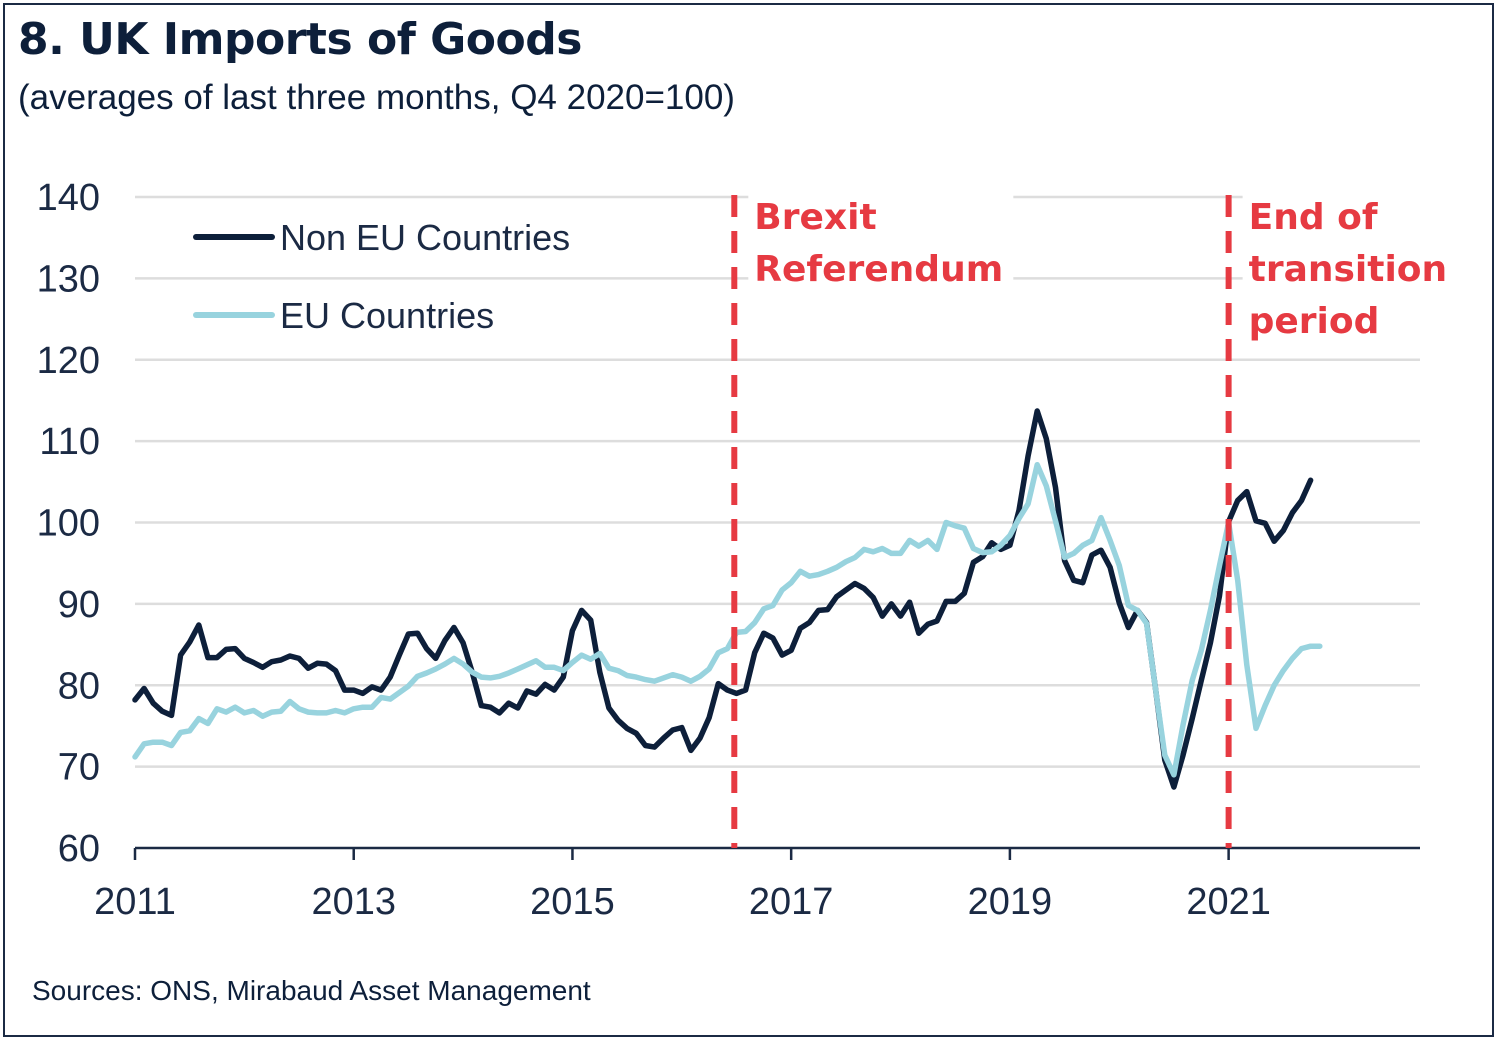 The height and width of the screenshot is (1043, 1500). Describe the element at coordinates (1314, 321) in the screenshot. I see `annotation-text-transition: period` at that location.